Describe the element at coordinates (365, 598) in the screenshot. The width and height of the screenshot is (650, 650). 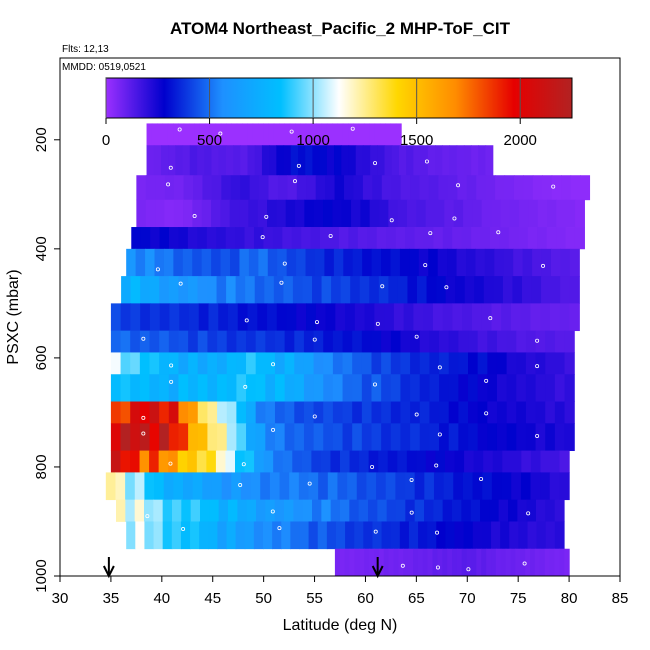
I see `x-tick-label: 60` at that location.